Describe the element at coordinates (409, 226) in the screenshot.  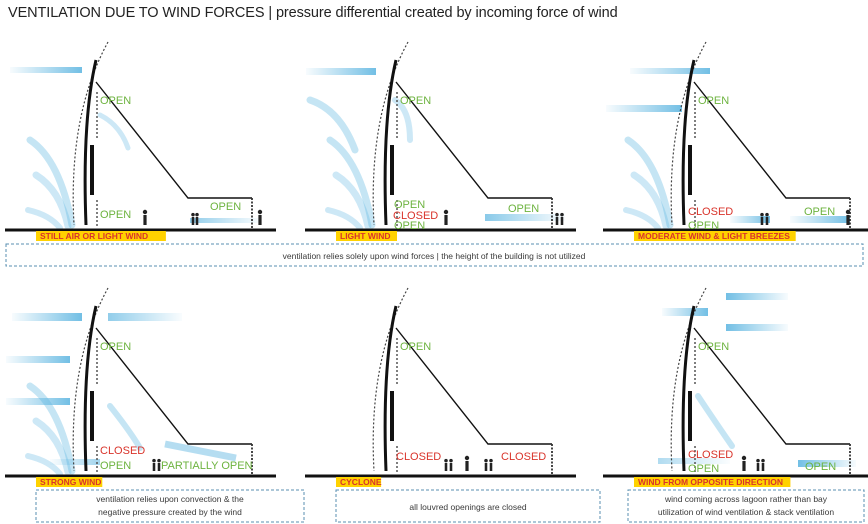
I see `label-lower-opening-2: OPEN` at that location.